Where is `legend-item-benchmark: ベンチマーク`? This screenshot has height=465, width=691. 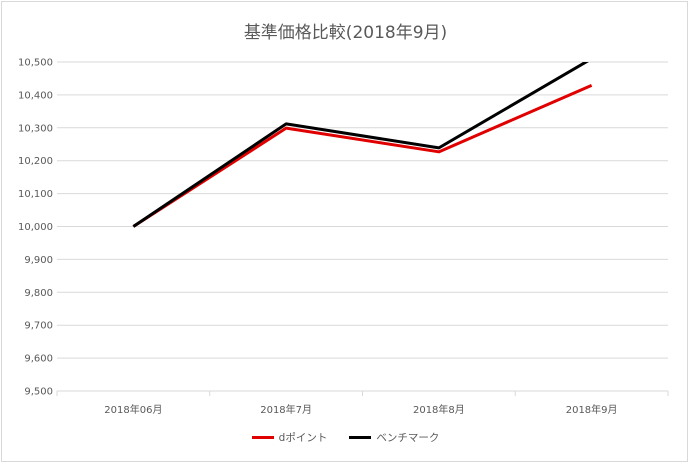
legend-item-benchmark: ベンチマーク is located at coordinates (394, 437).